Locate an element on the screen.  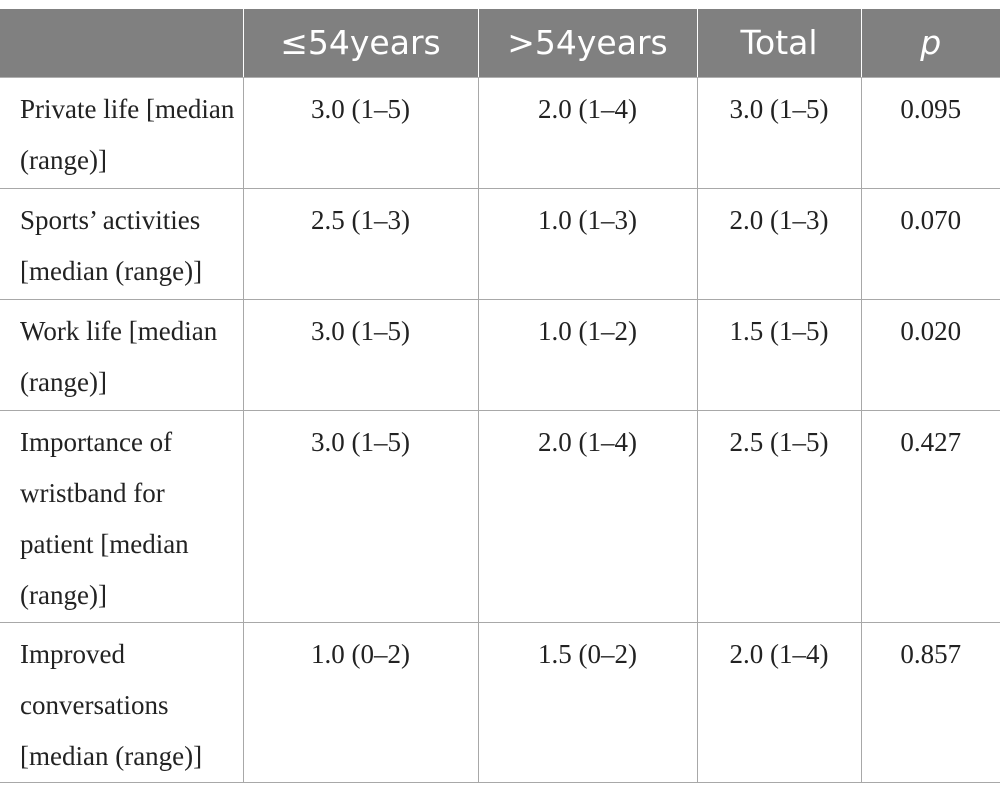
cell-p: 0.427 is located at coordinates (930, 516).